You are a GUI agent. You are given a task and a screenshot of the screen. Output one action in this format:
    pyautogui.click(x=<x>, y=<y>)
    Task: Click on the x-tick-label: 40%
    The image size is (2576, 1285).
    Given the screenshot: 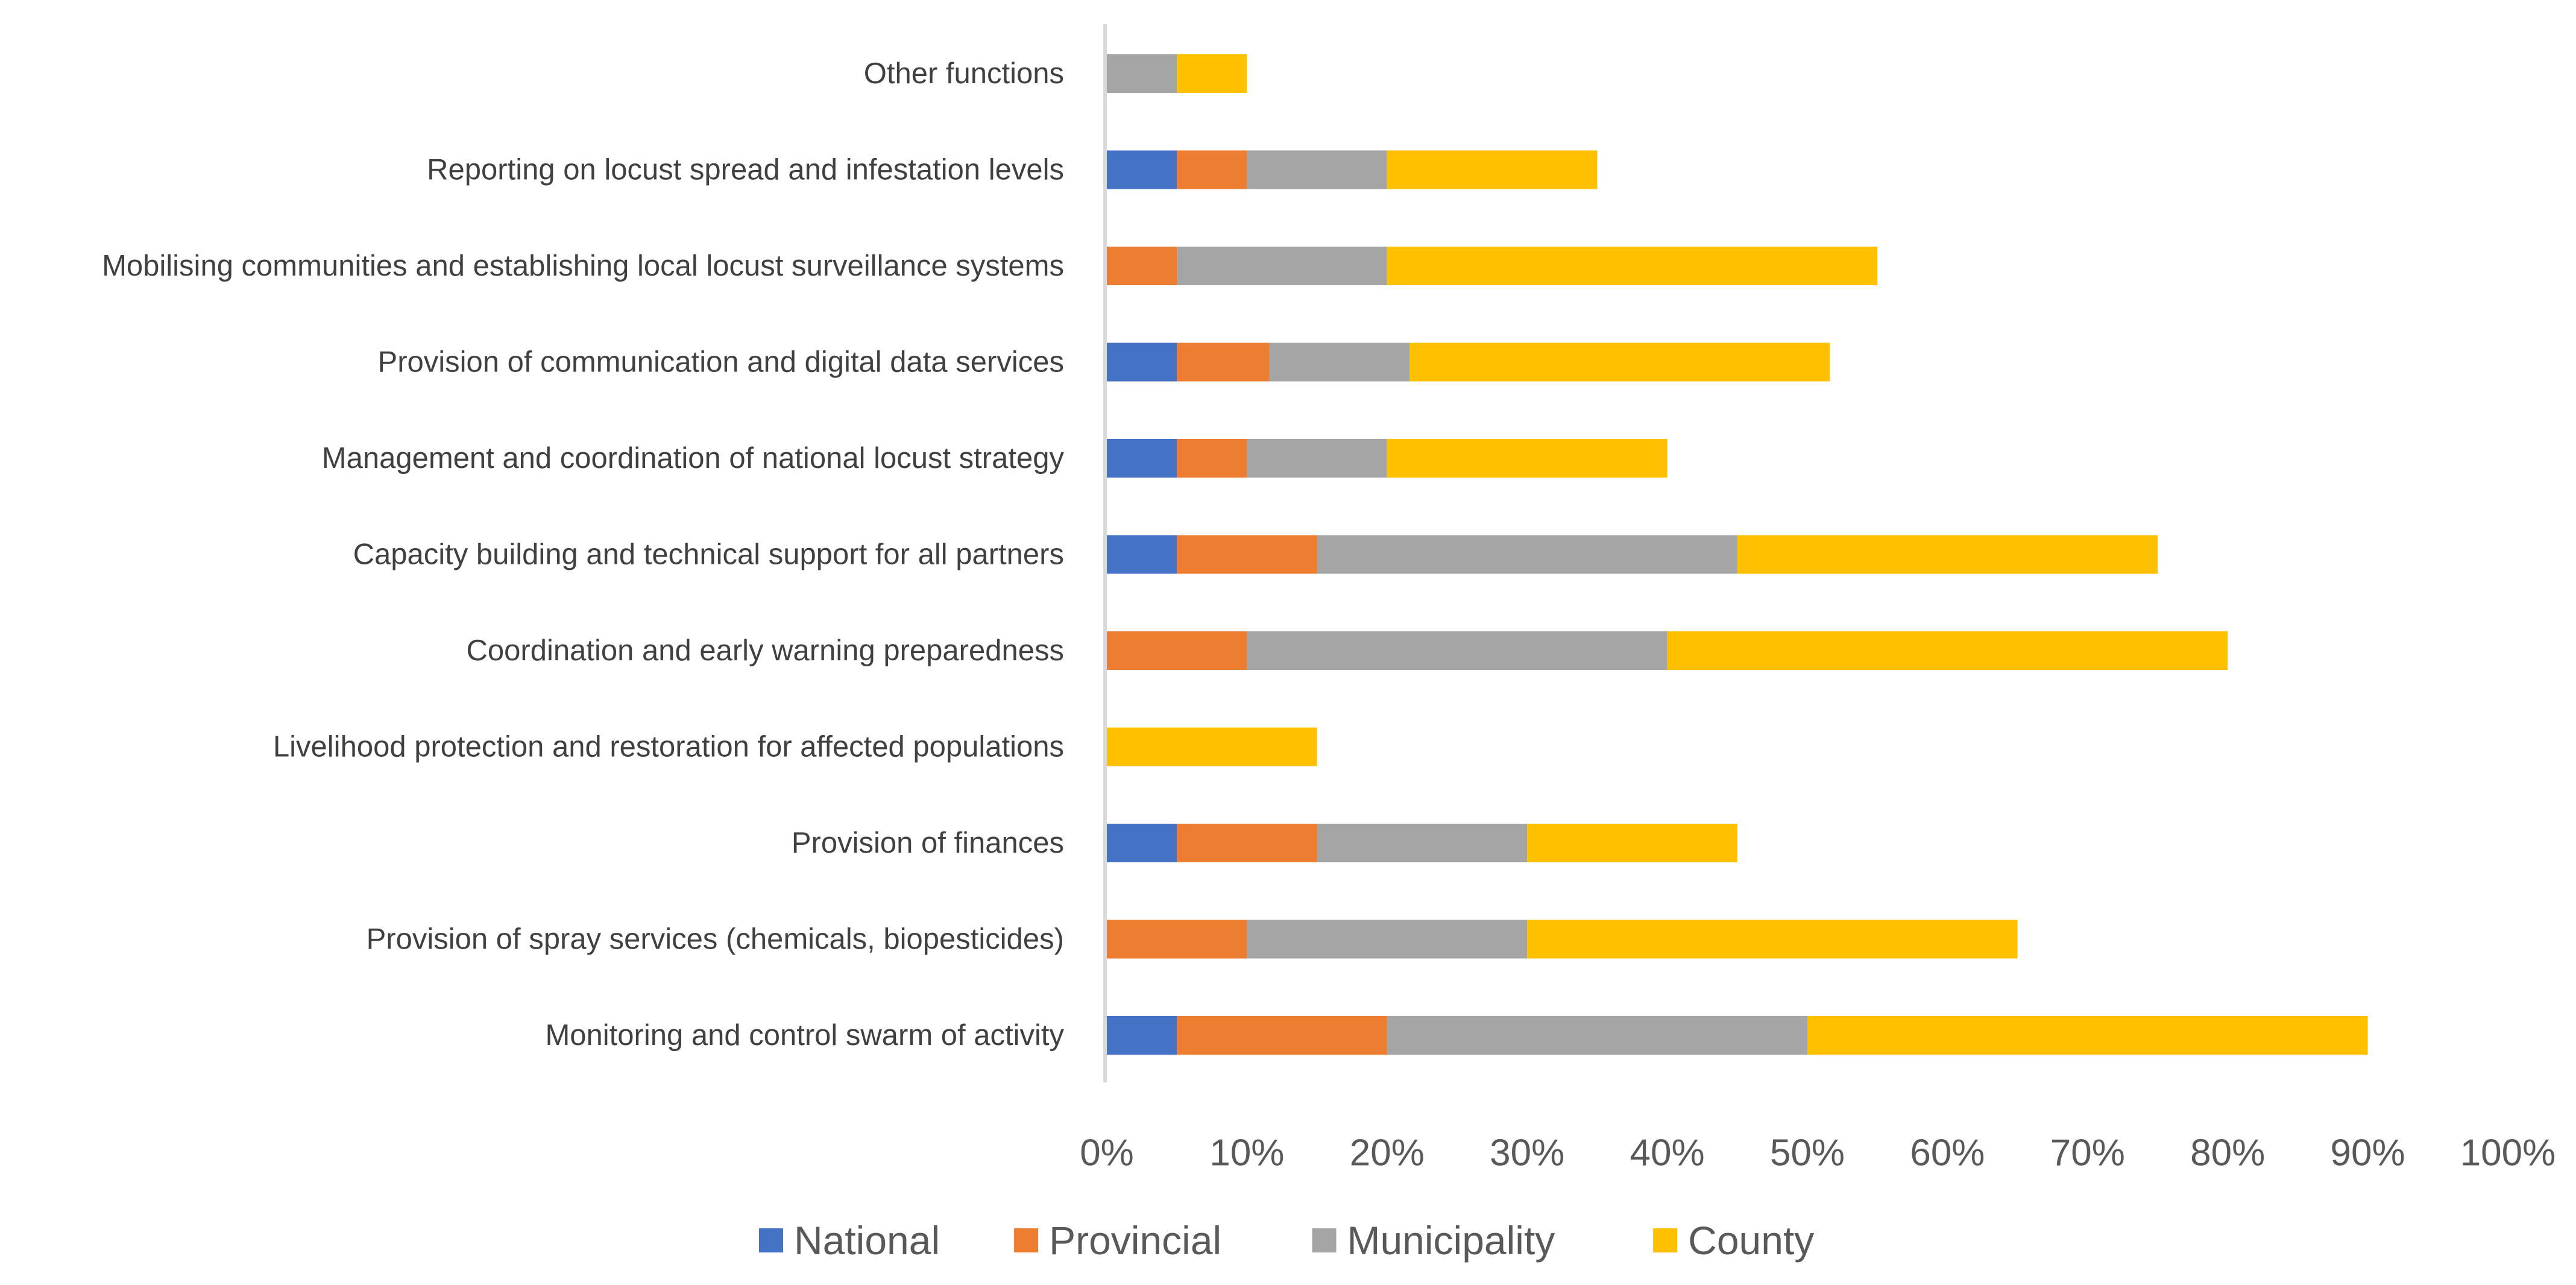 What is the action you would take?
    pyautogui.click(x=1667, y=1153)
    